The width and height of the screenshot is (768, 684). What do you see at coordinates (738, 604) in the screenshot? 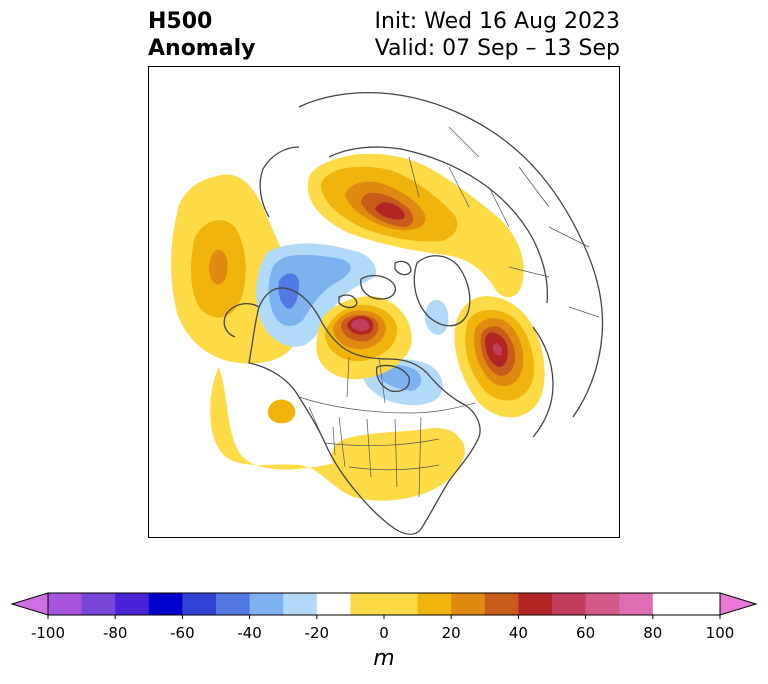
I see `colorbar-extend-high` at bounding box center [738, 604].